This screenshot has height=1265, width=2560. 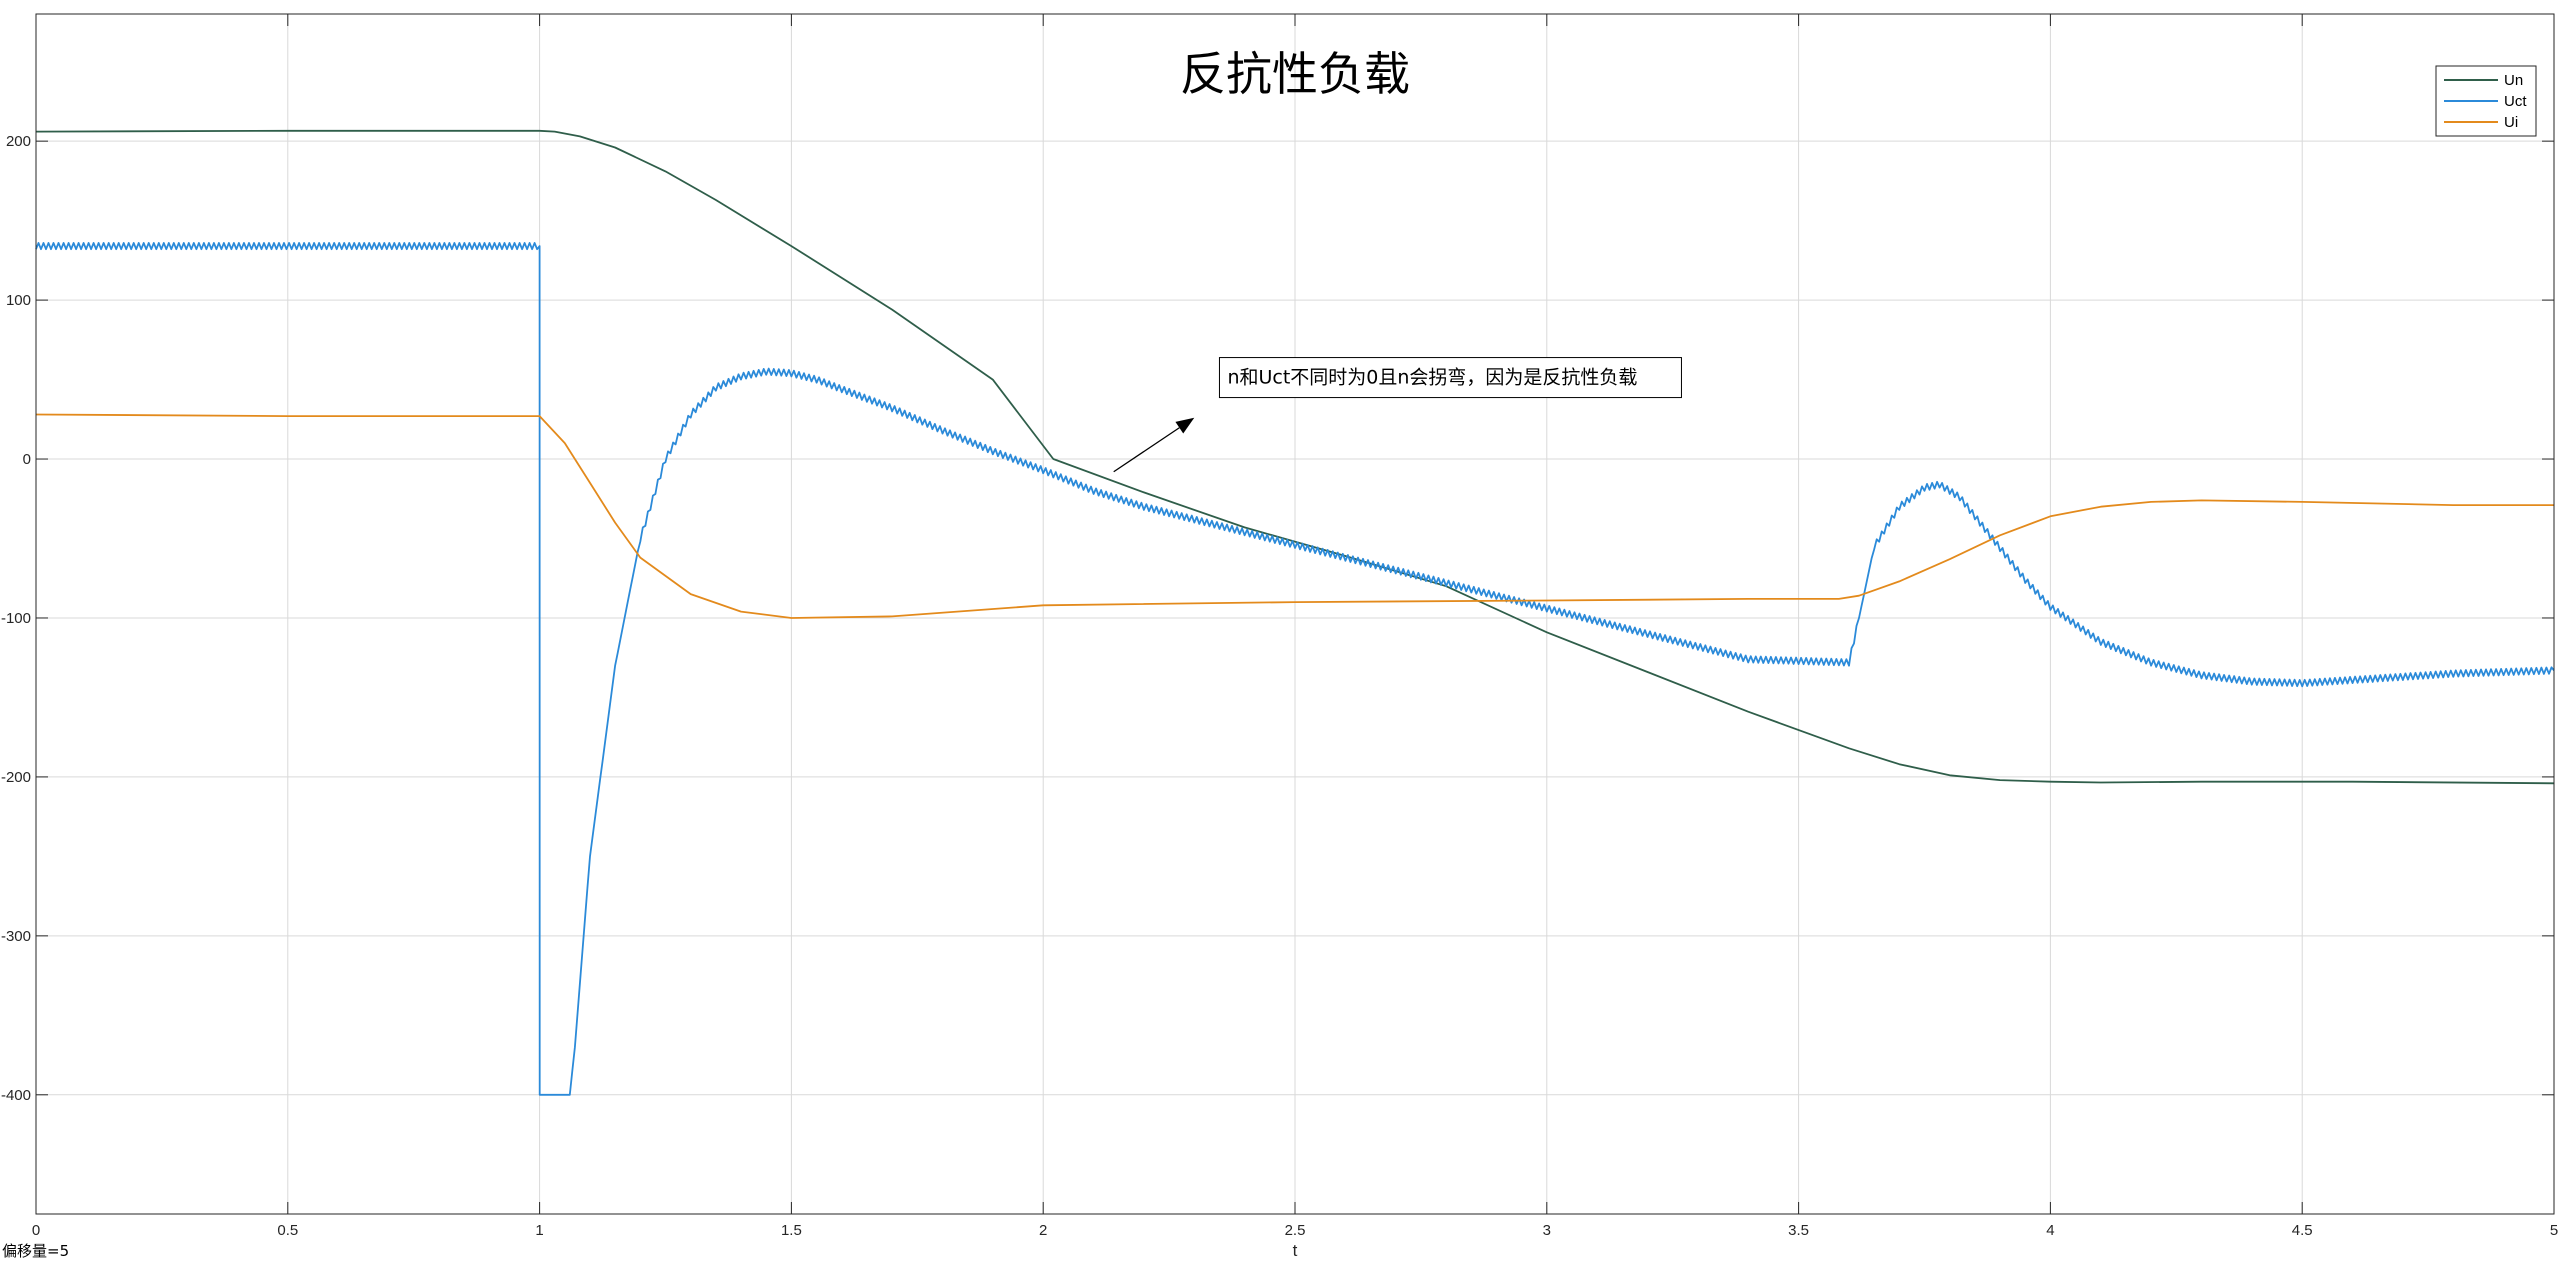 I want to click on x-tick-label-9: 4.5, so click(x=2302, y=1230).